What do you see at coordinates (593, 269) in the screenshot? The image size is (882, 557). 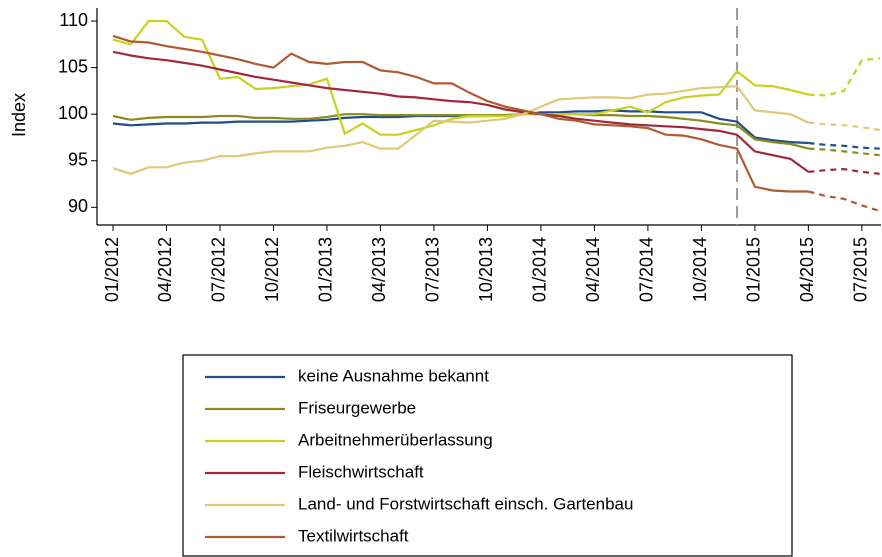 I see `x-tick-label: 04/2014` at bounding box center [593, 269].